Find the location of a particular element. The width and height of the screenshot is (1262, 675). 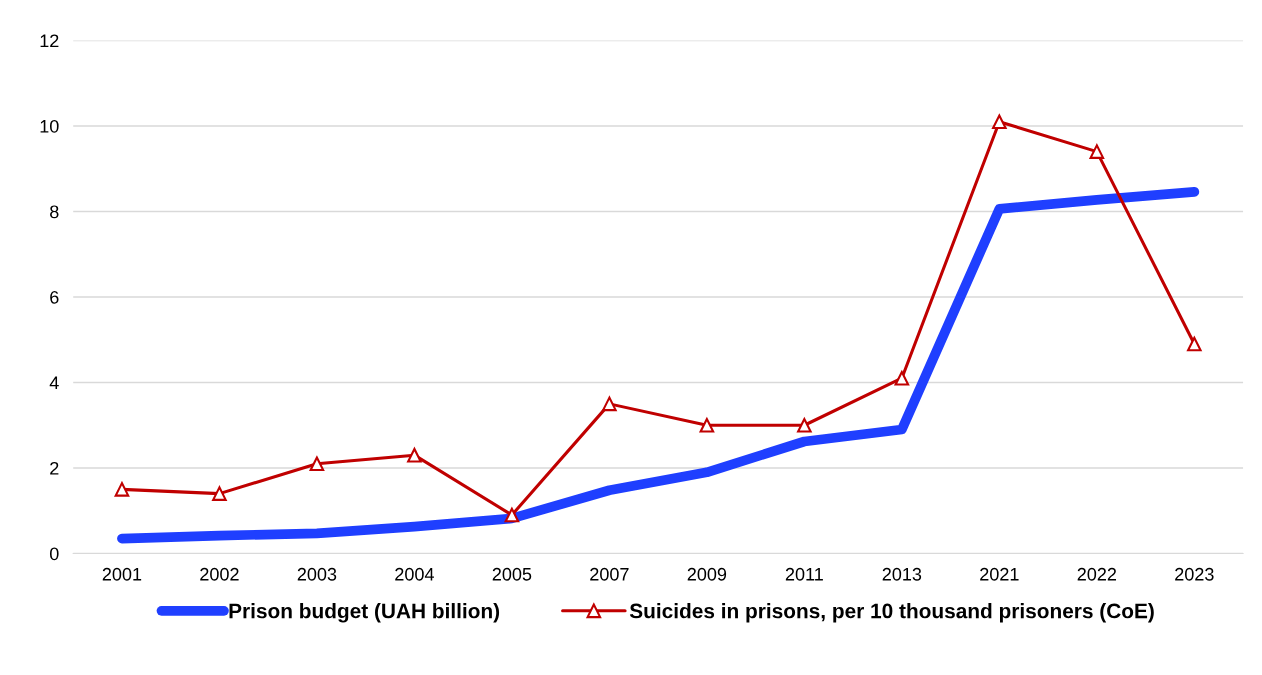

legend-label: Suicides in prisons, per 10 thousand prisoners (CoE) is located at coordinates (891, 613).